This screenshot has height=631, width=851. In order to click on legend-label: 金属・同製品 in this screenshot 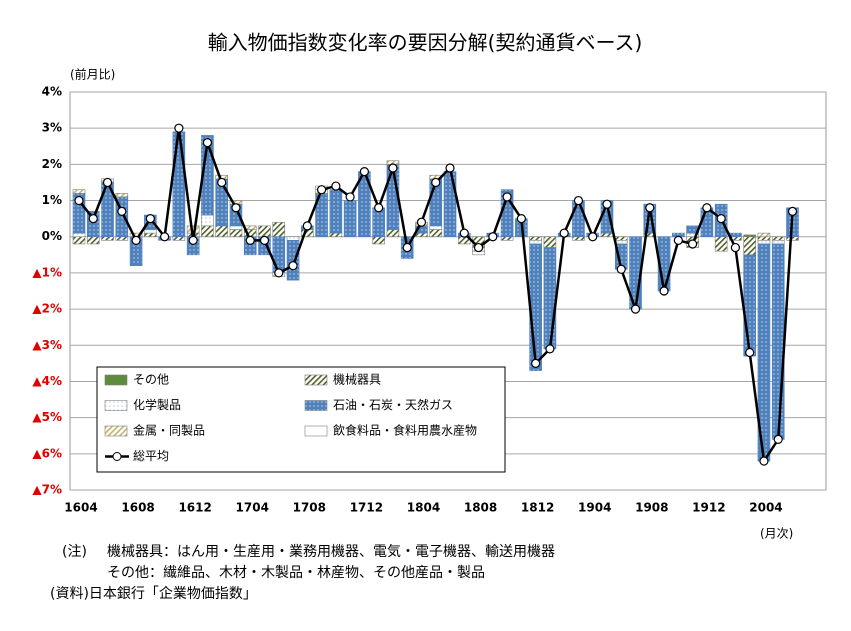, I will do `click(169, 430)`.